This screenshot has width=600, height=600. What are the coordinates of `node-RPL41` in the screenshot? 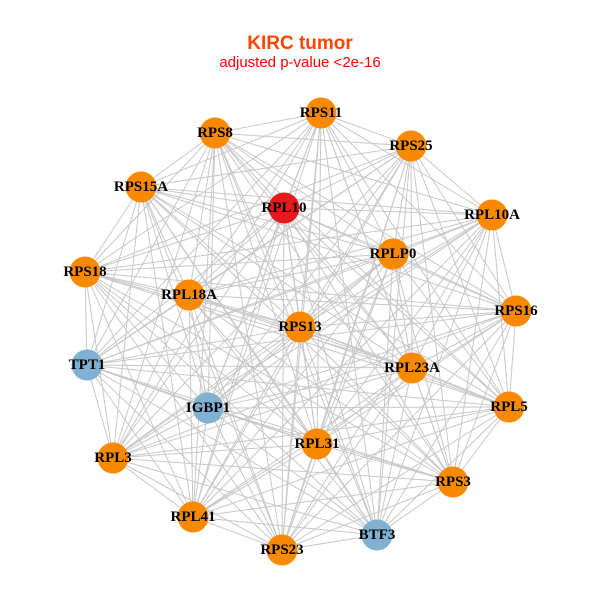 It's located at (193, 517).